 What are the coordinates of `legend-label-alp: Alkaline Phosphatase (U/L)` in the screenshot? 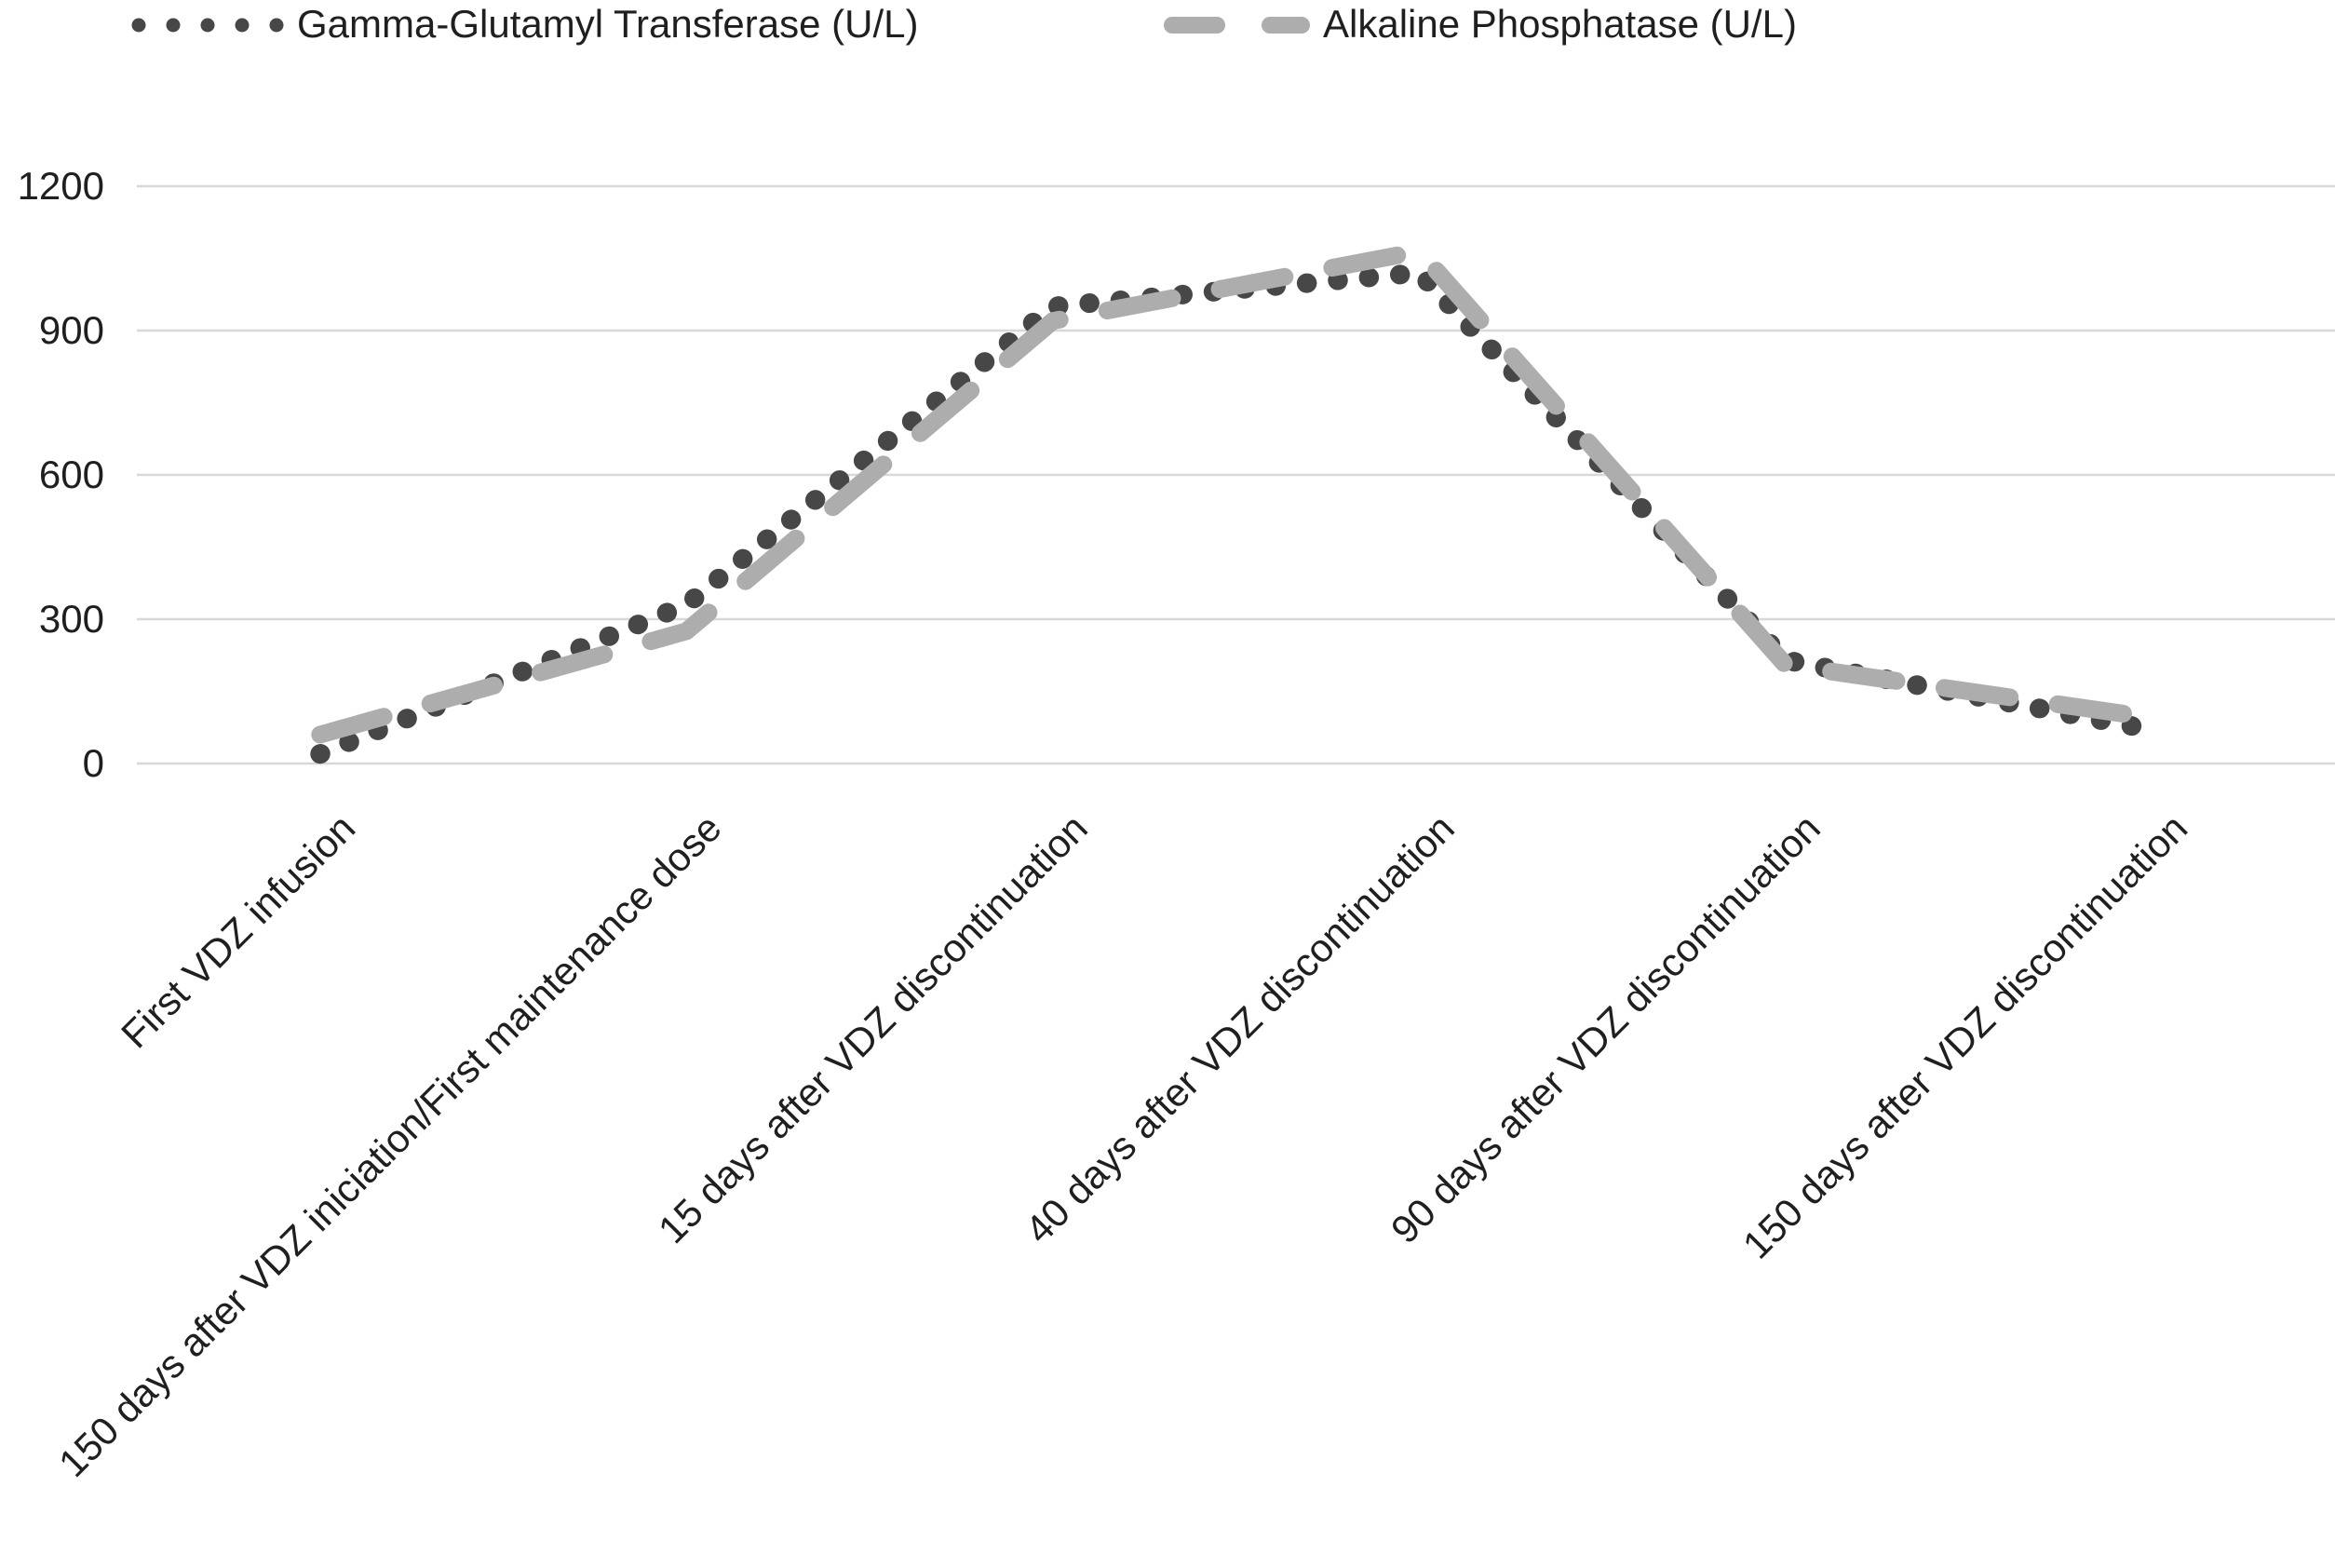 It's located at (1560, 24).